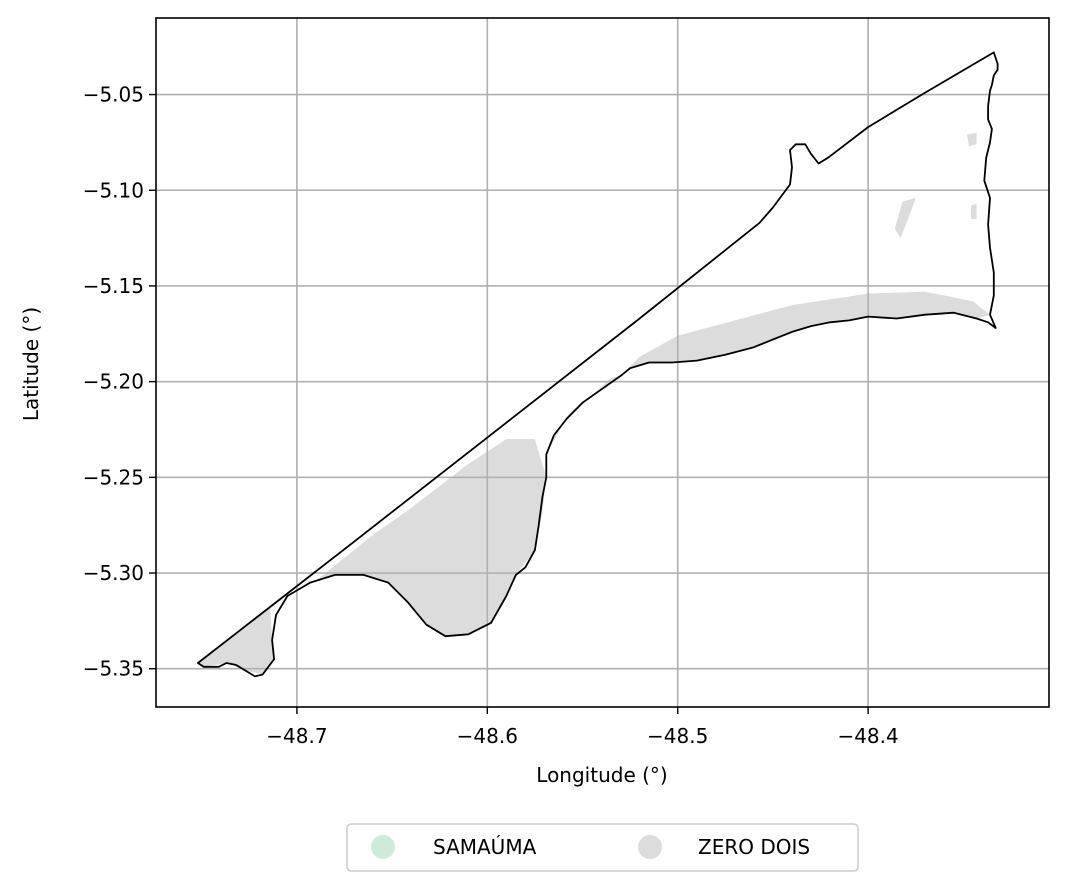  I want to click on y-tick-label-4: −5.25, so click(113, 477).